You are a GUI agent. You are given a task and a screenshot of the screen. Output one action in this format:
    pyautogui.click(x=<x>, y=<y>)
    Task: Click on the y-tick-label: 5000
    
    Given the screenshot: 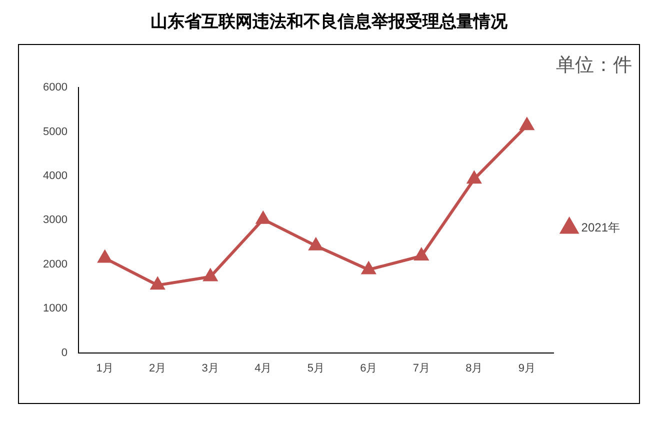 What is the action you would take?
    pyautogui.click(x=55, y=132)
    